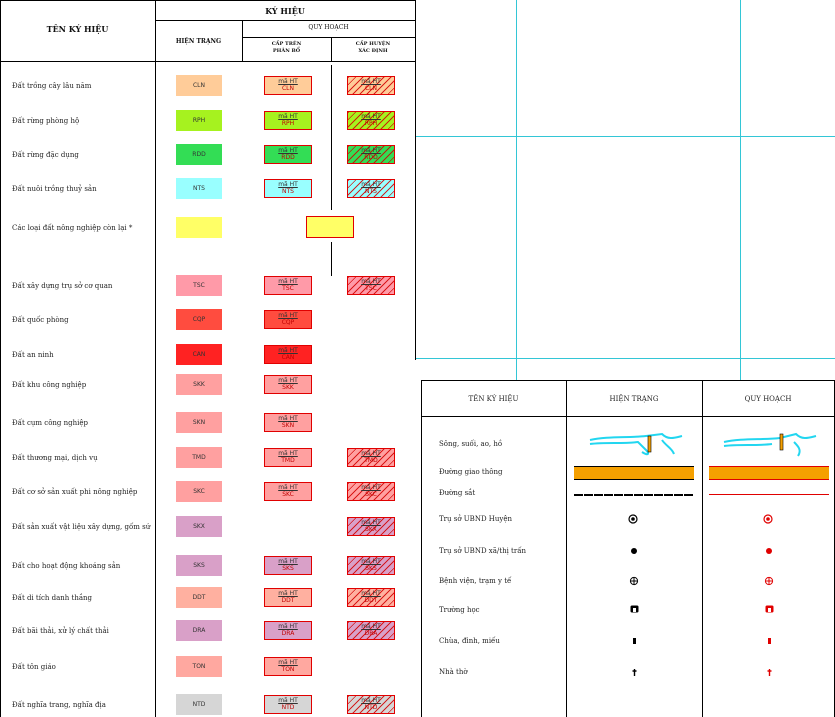  I want to click on plan-symbol-land-code: TSC, so click(371, 288).